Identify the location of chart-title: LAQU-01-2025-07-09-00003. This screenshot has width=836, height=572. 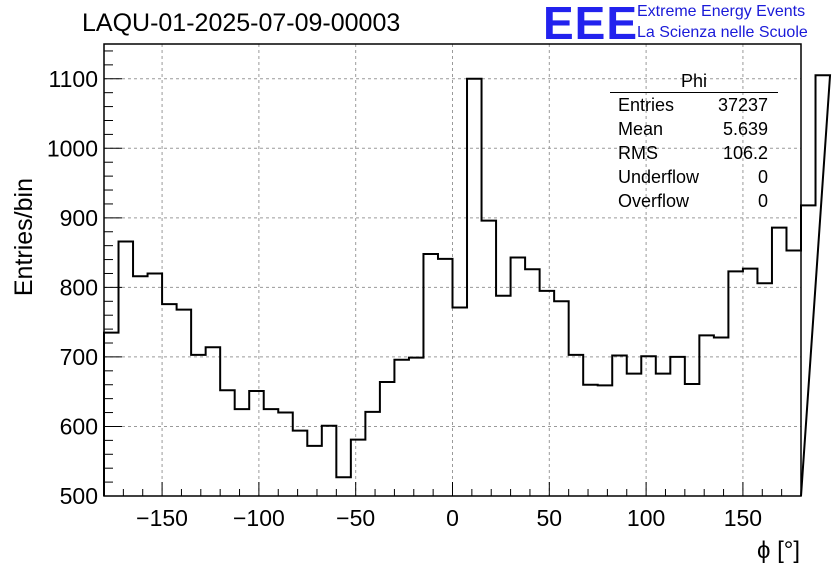
(241, 23).